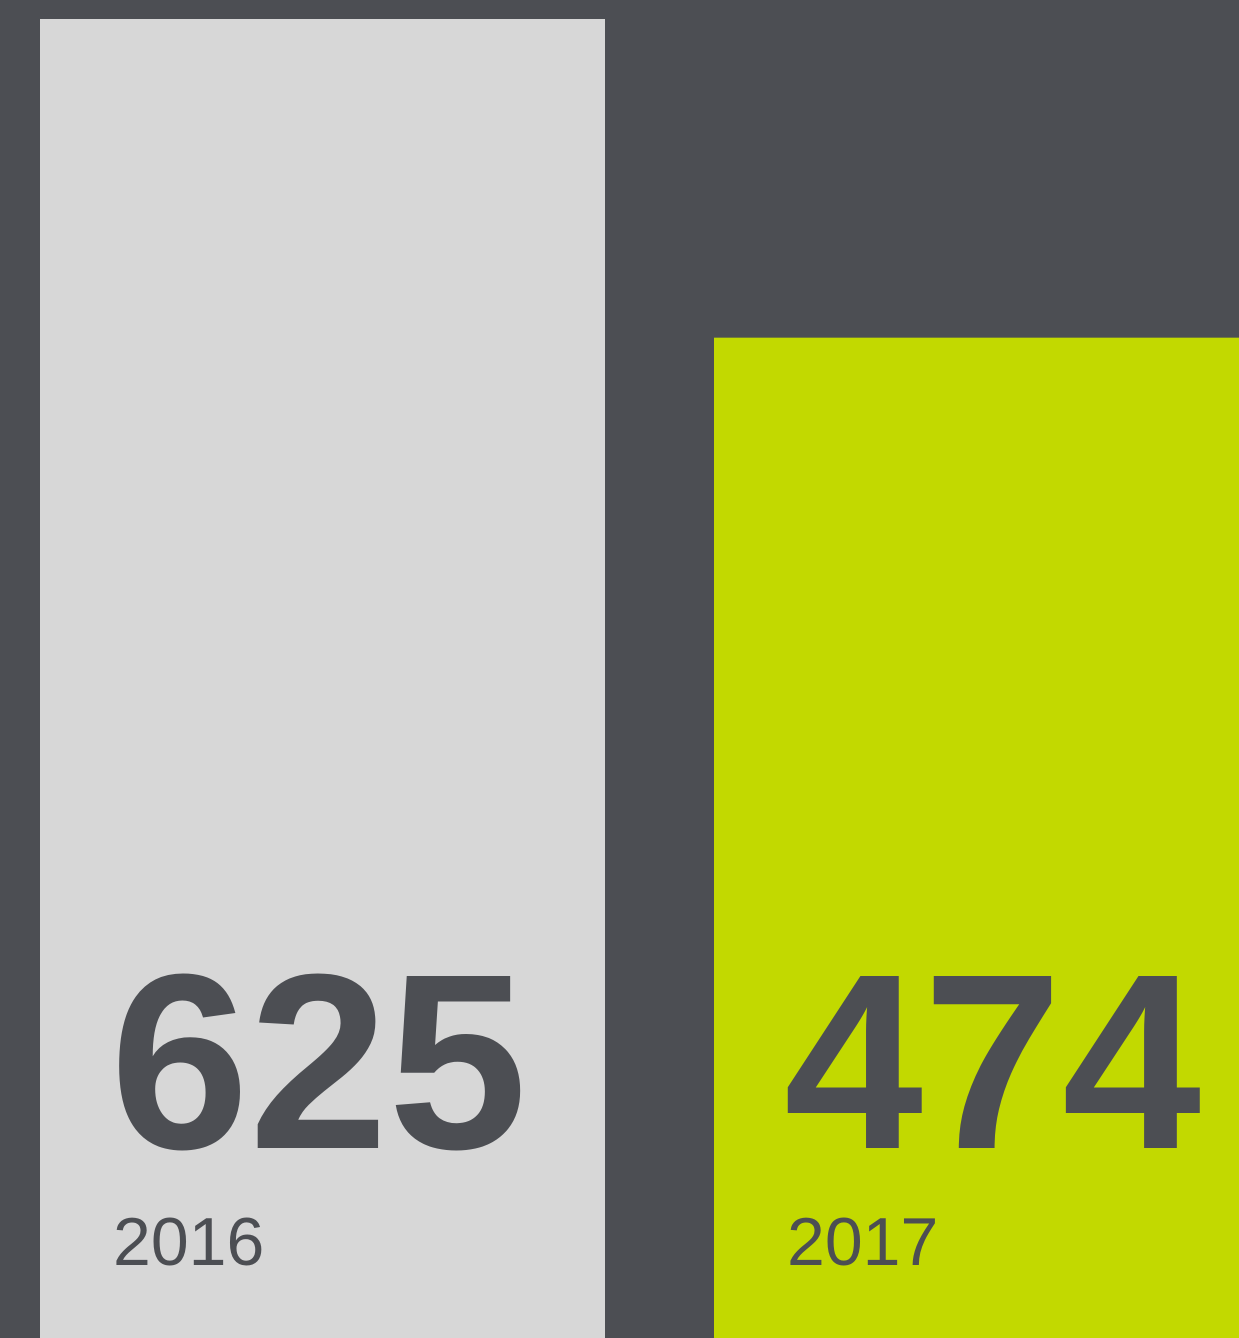 The height and width of the screenshot is (1338, 1239). Describe the element at coordinates (318, 1061) in the screenshot. I see `value-label: 625` at that location.